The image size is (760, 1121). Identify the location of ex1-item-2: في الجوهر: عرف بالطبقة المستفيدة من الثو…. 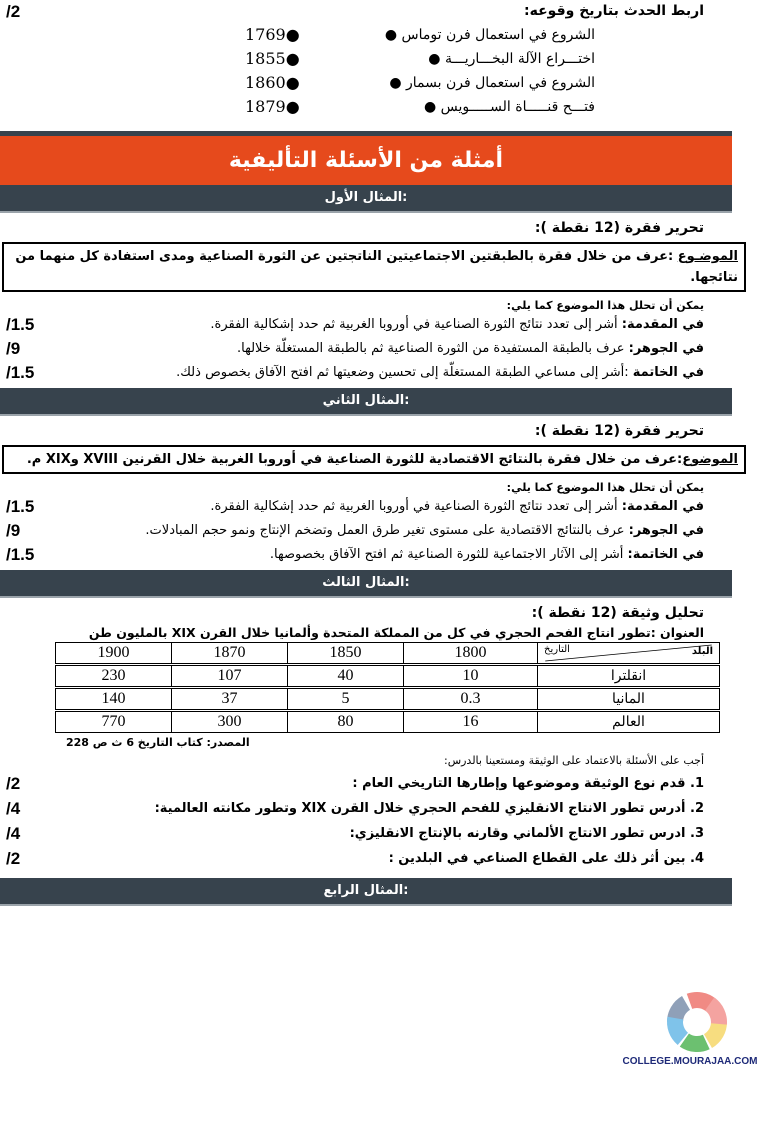
(470, 348).